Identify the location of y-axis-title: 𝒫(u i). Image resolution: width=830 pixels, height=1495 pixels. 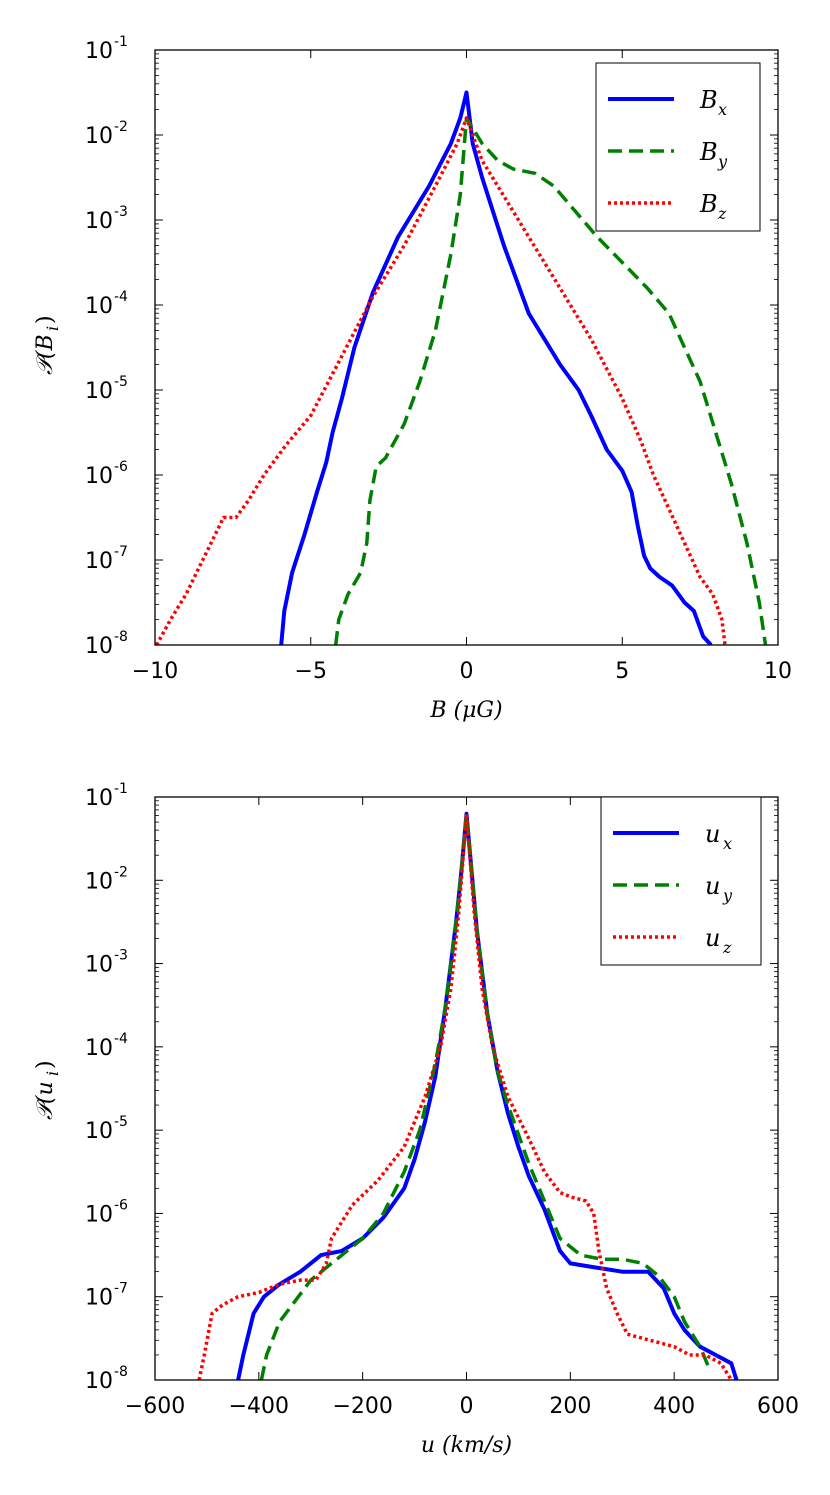
(47, 1090).